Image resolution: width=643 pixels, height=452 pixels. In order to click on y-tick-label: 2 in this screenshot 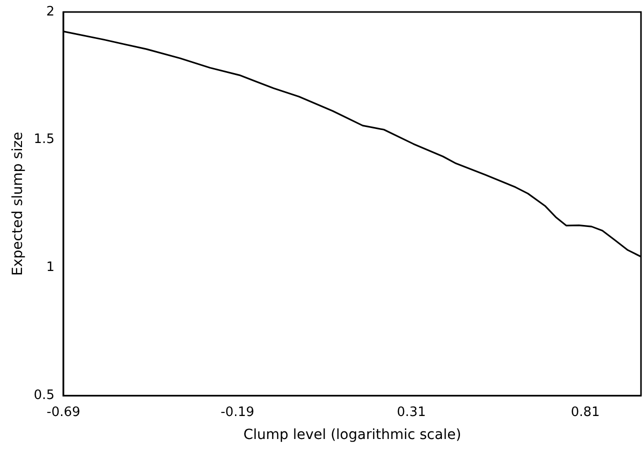, I will do `click(50, 12)`.